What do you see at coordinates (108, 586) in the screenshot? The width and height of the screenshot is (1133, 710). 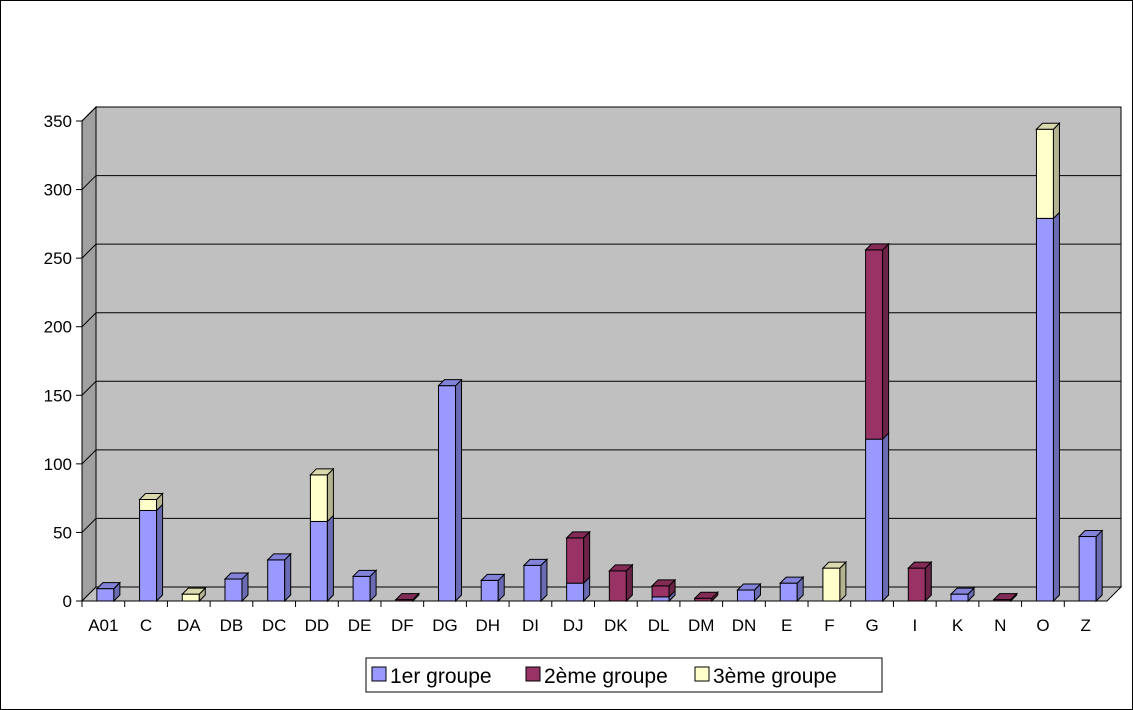 I see `bar-top-A01` at bounding box center [108, 586].